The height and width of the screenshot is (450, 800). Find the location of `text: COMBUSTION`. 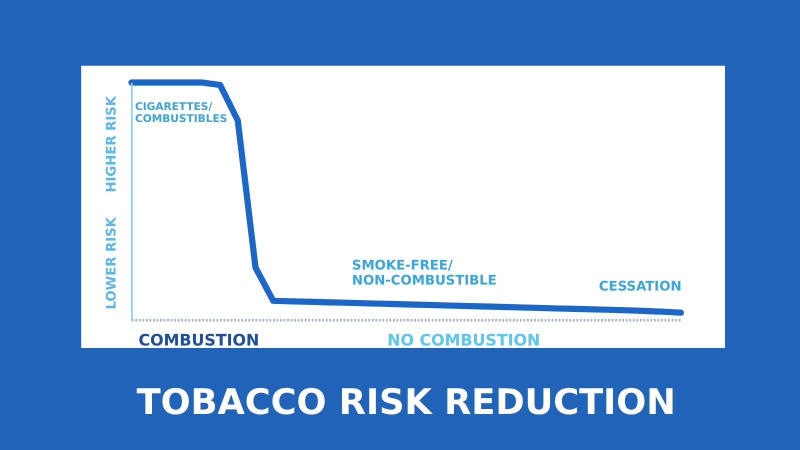

text: COMBUSTION is located at coordinates (199, 340).